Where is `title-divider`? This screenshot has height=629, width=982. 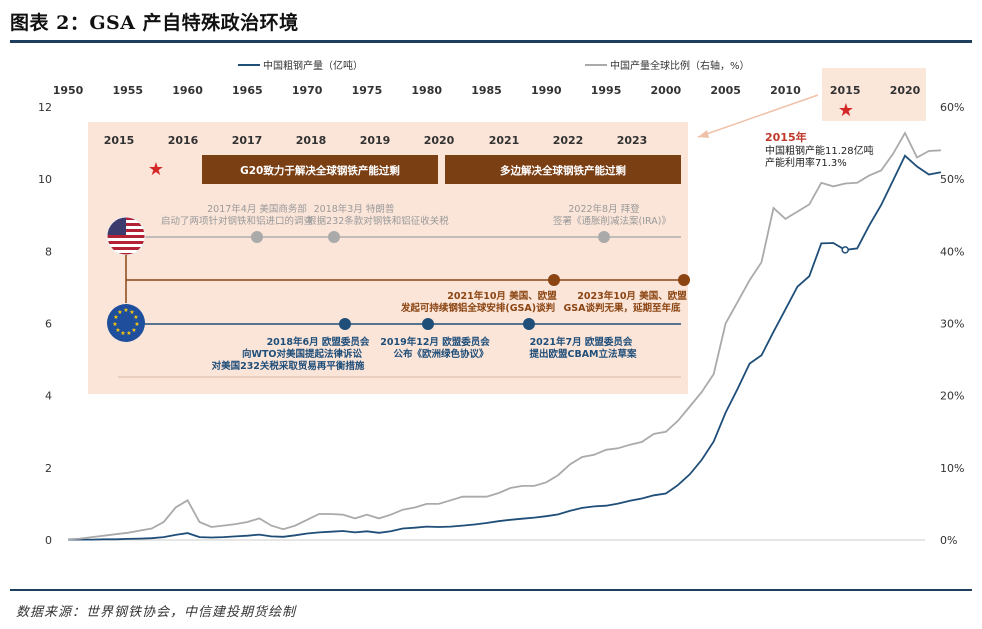 title-divider is located at coordinates (491, 41).